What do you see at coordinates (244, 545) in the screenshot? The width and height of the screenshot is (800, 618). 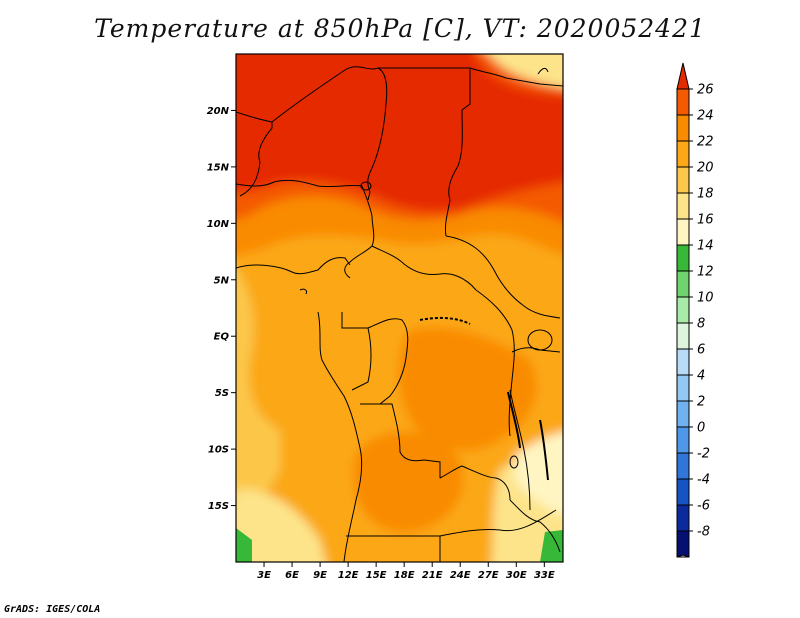 I see `field-12-14-sw` at bounding box center [244, 545].